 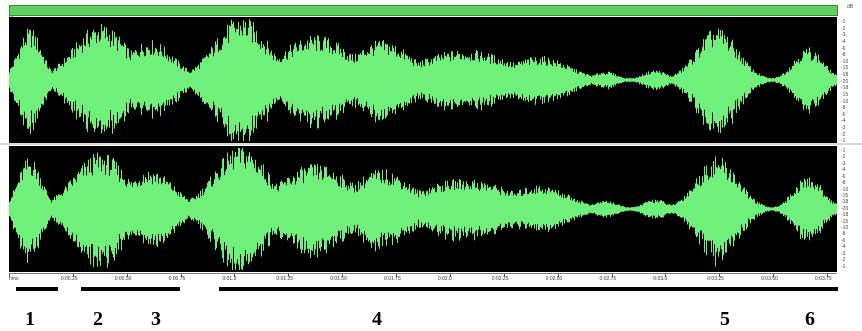 I want to click on segment-label-1: 1, so click(x=30, y=319).